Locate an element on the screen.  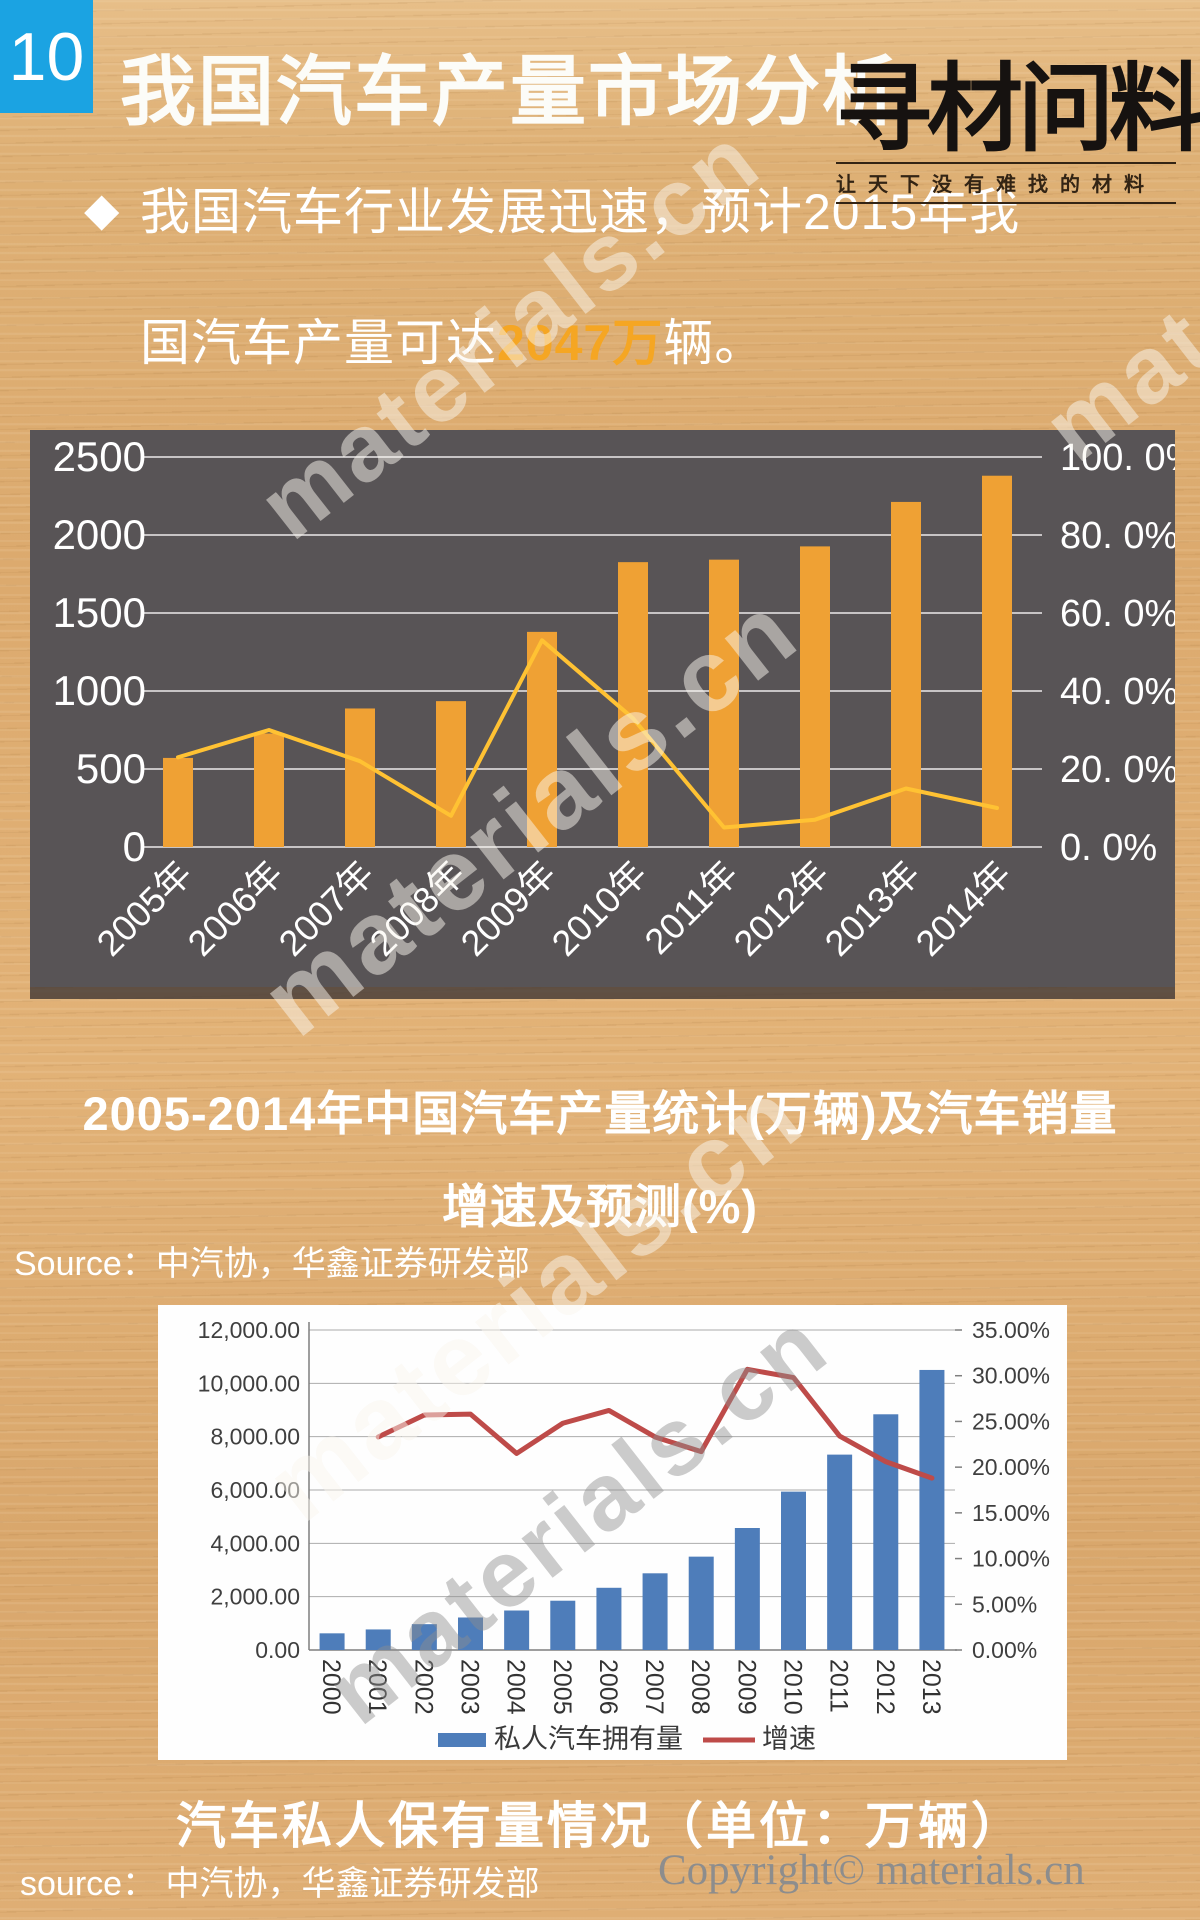
left-axis-tick: 8,000.00 is located at coordinates (255, 1437).